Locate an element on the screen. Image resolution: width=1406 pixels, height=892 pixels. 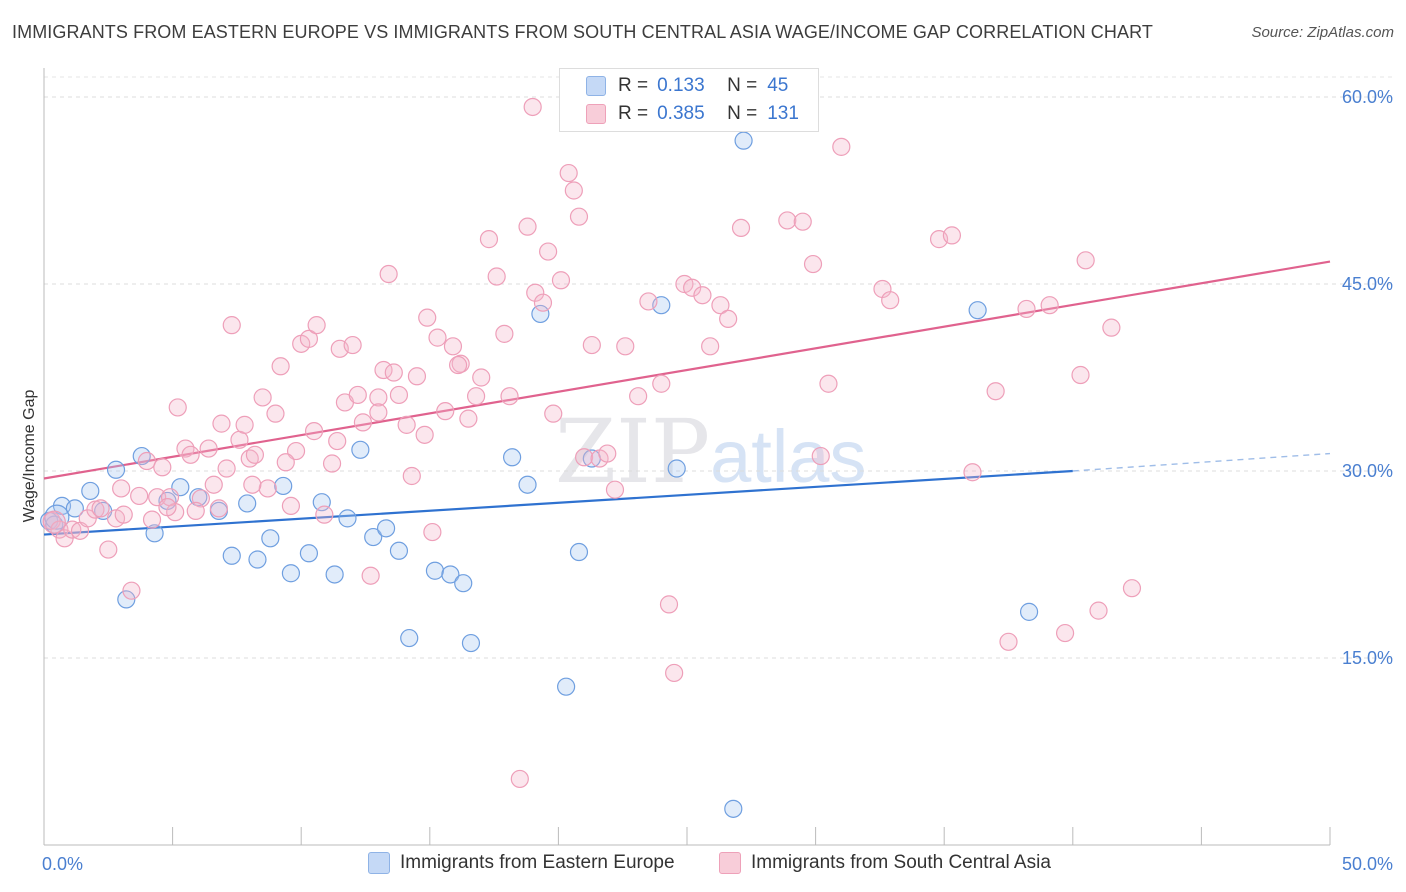
legend-n-value: 131 is located at coordinates (783, 113).